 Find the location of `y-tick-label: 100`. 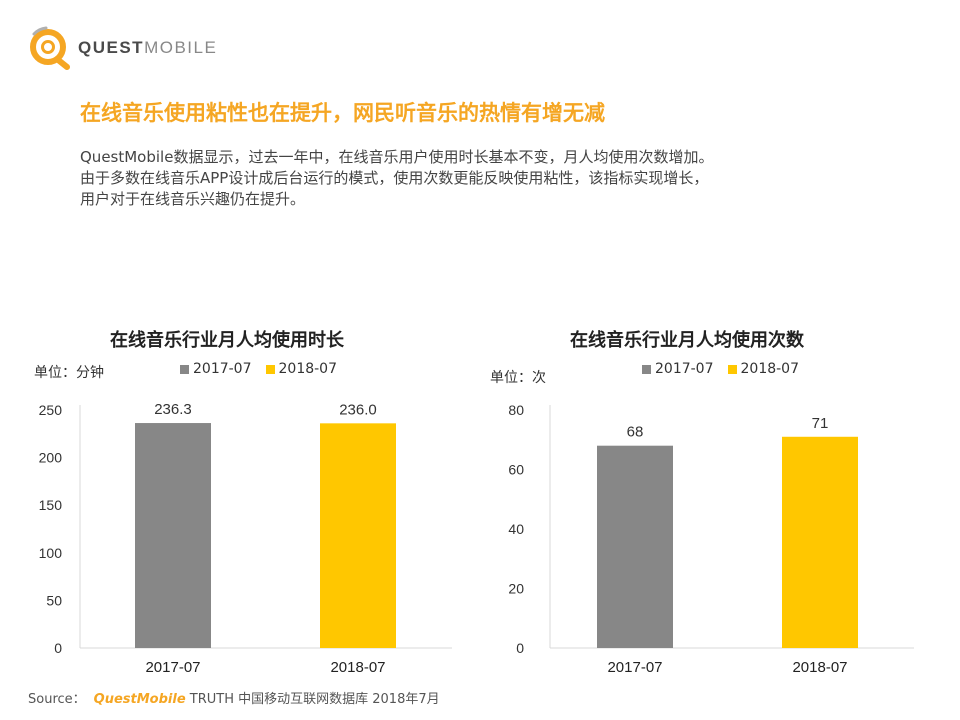

y-tick-label: 100 is located at coordinates (51, 553).